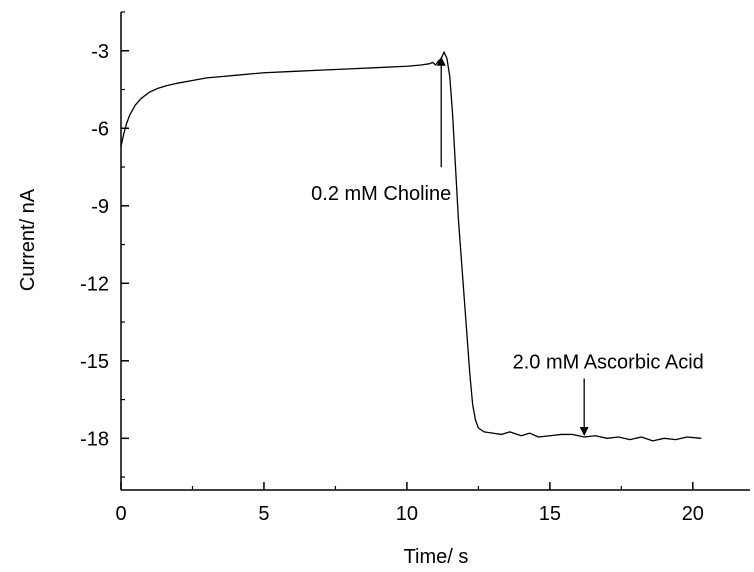 This screenshot has width=754, height=572. What do you see at coordinates (436, 557) in the screenshot?
I see `x-axis-title: Time/ s` at bounding box center [436, 557].